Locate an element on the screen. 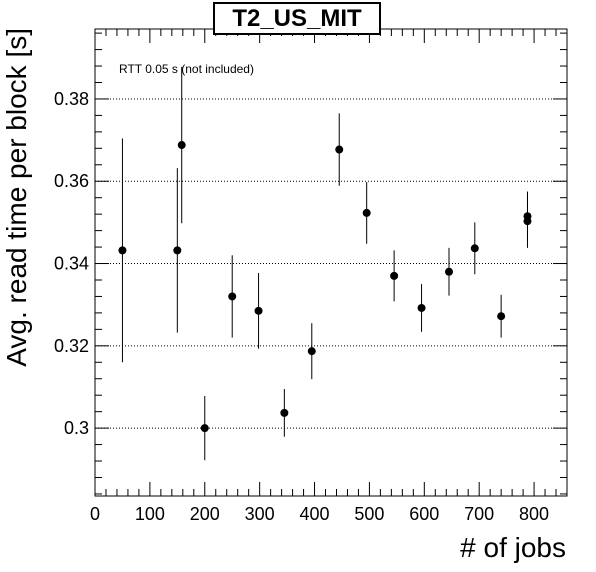 The image size is (596, 572). y-tick-label: 0.3 is located at coordinates (76, 428).